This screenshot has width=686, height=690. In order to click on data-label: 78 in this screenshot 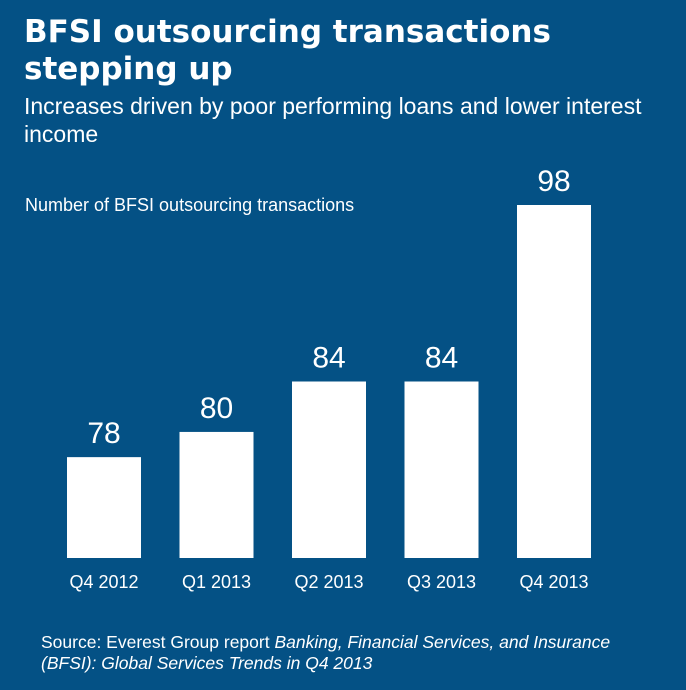, I will do `click(103, 433)`.